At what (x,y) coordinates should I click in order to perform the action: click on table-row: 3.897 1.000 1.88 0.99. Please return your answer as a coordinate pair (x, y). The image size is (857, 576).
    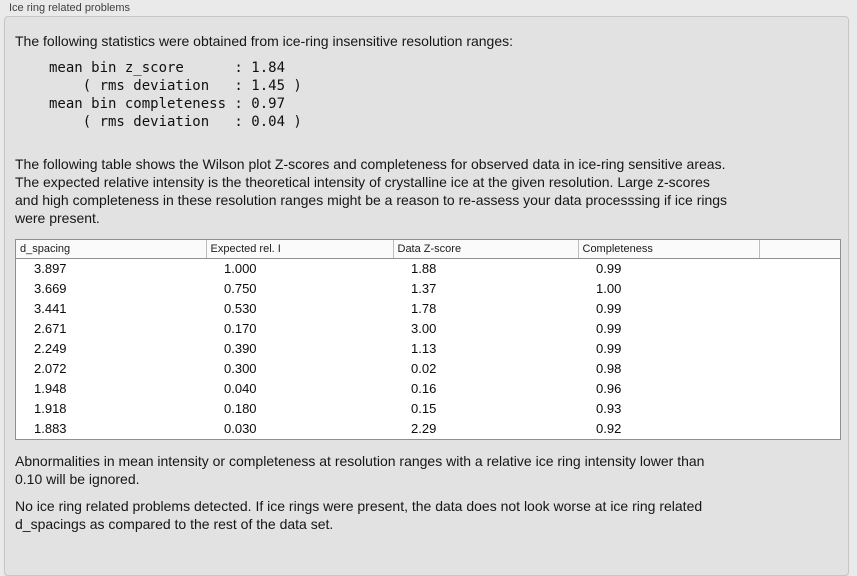
    Looking at the image, I should click on (428, 269).